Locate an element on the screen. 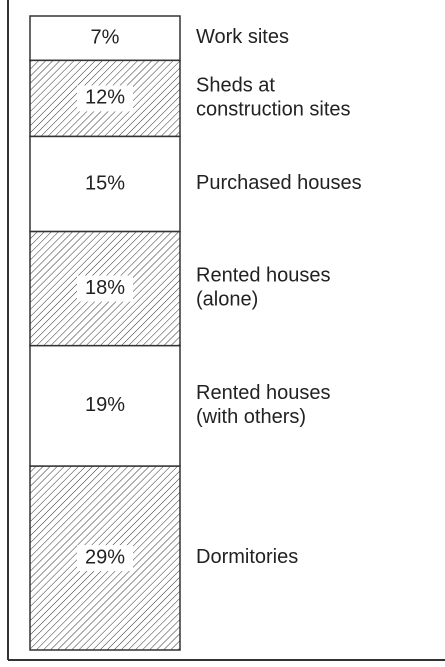  category-label: Purchased houses is located at coordinates (279, 183).